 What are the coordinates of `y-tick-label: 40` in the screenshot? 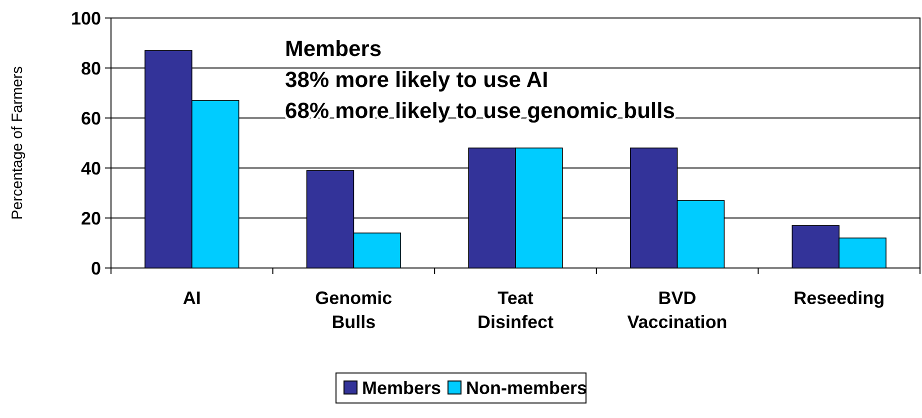 It's located at (90, 168).